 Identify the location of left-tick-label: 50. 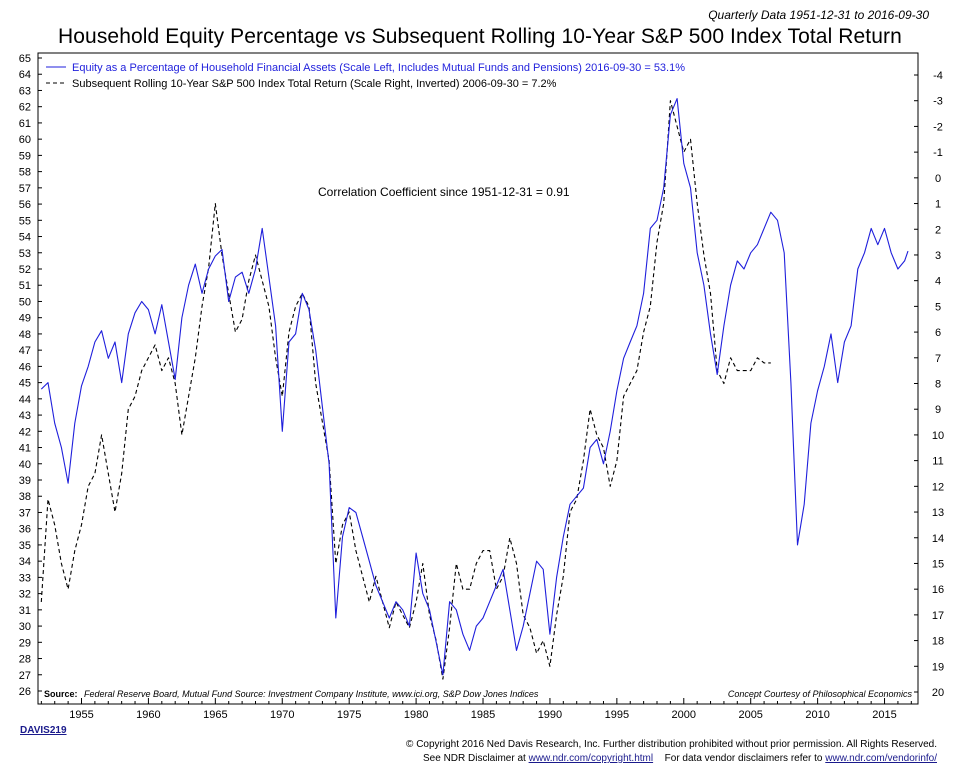
(25, 302).